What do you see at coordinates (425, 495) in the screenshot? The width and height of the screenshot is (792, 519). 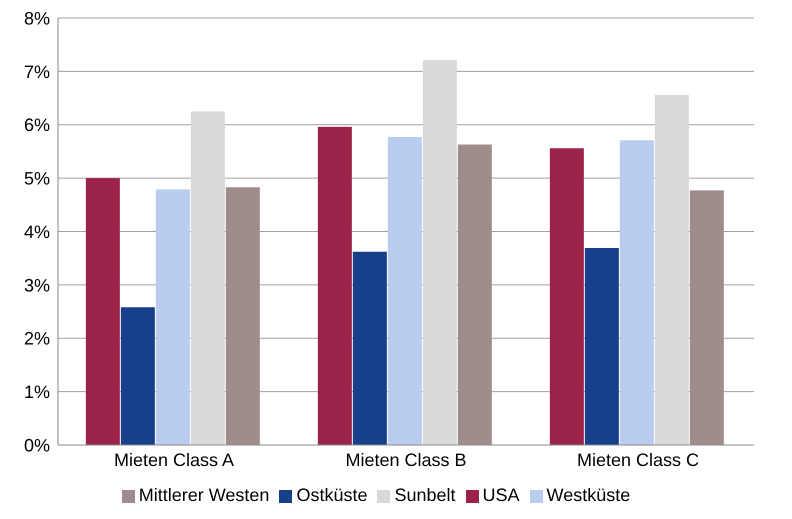 I see `legend-label: Sunbelt` at bounding box center [425, 495].